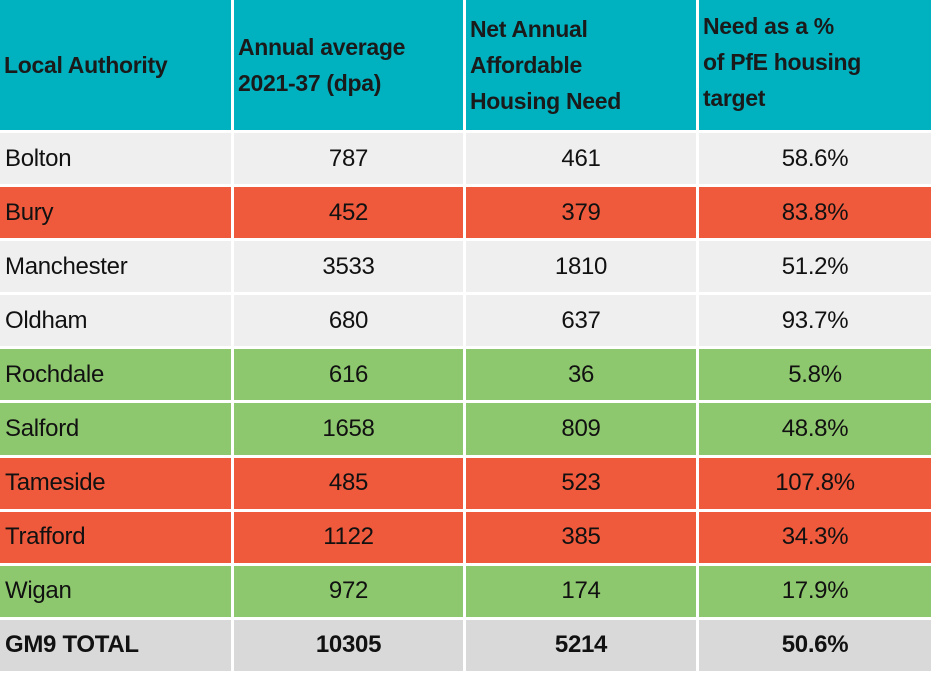  Describe the element at coordinates (350, 322) in the screenshot. I see `cell-annual: 680` at that location.